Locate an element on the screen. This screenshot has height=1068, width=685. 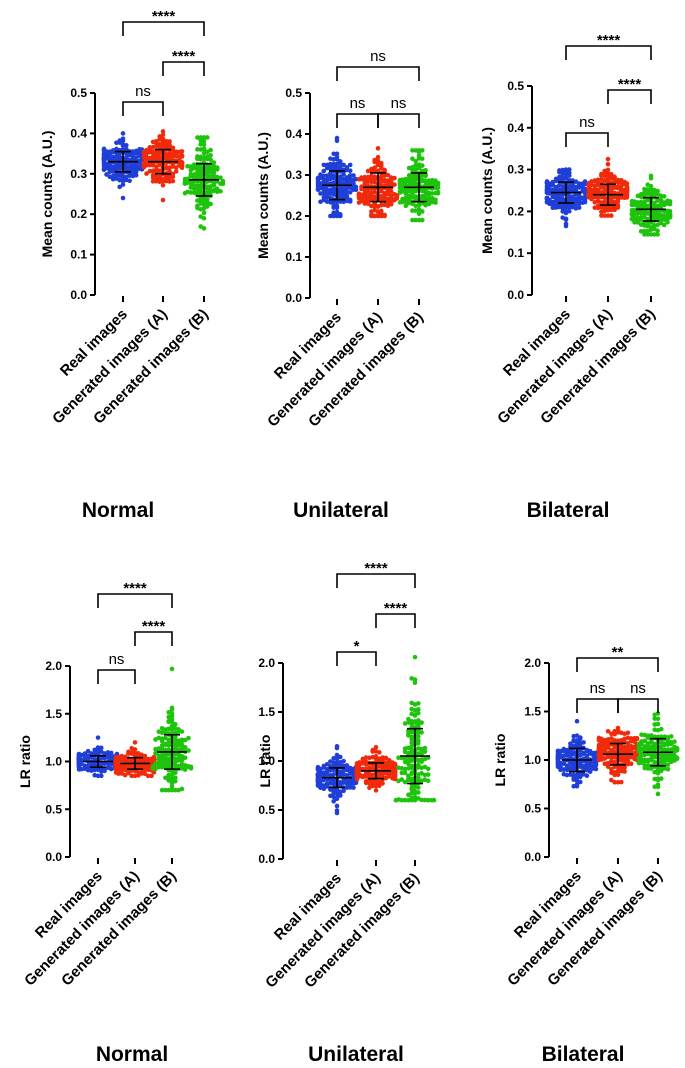
y-tick-label: 0.1 is located at coordinates (78, 255).